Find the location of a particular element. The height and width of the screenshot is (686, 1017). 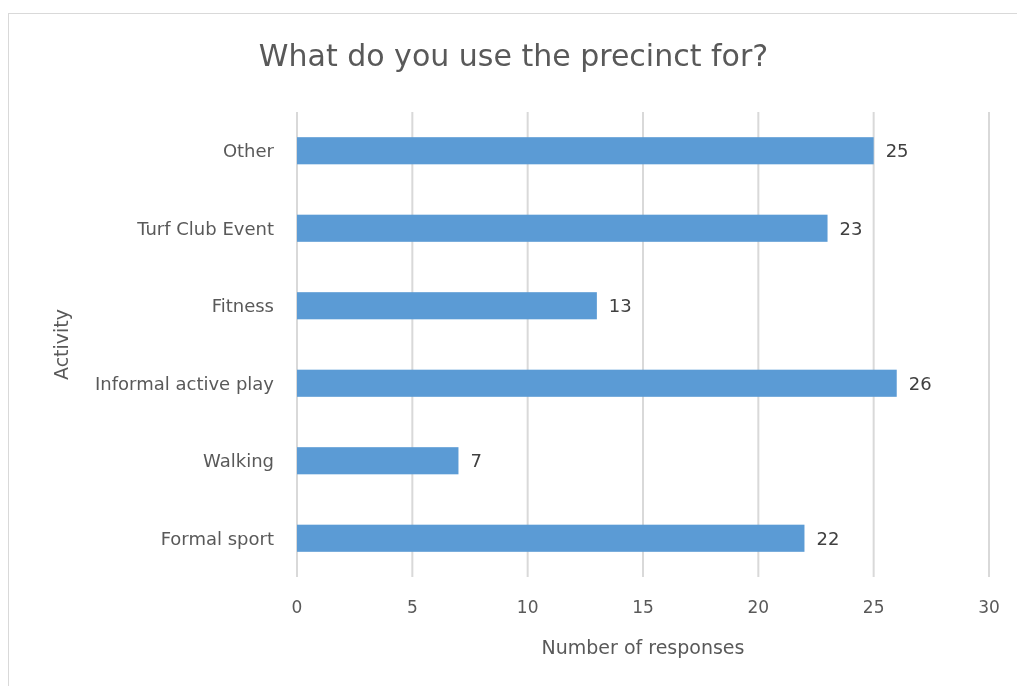

y-tick-label: Fitness is located at coordinates (242, 306).